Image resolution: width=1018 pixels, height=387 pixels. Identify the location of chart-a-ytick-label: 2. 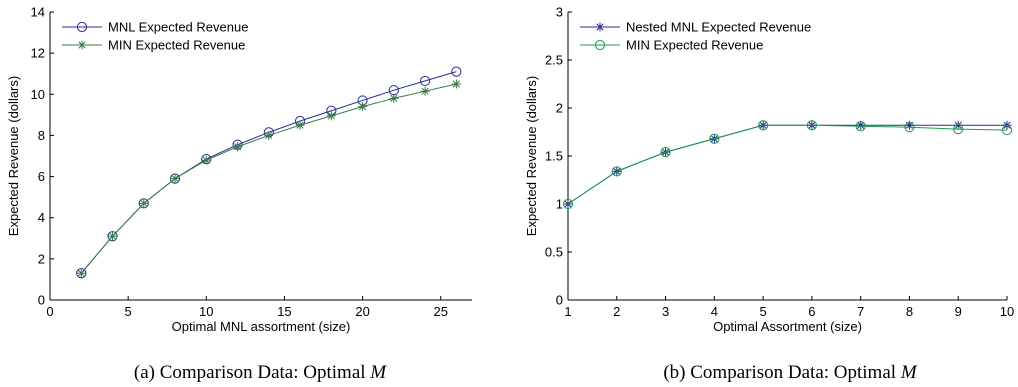
(41, 258).